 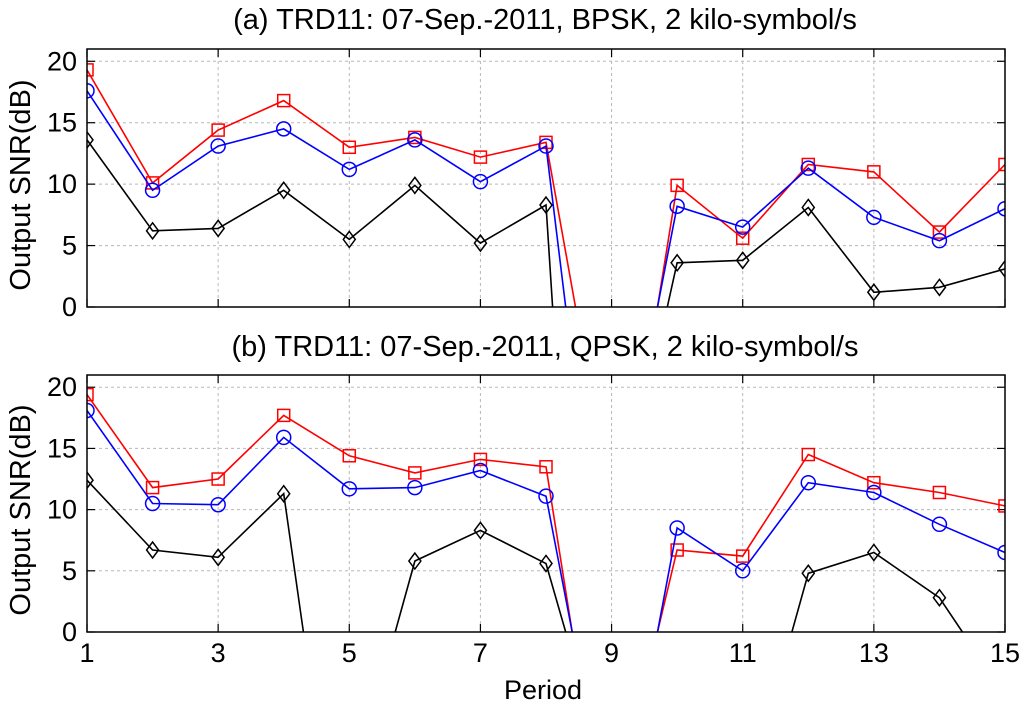 What do you see at coordinates (69, 571) in the screenshot?
I see `y-tick-label-b: 5` at bounding box center [69, 571].